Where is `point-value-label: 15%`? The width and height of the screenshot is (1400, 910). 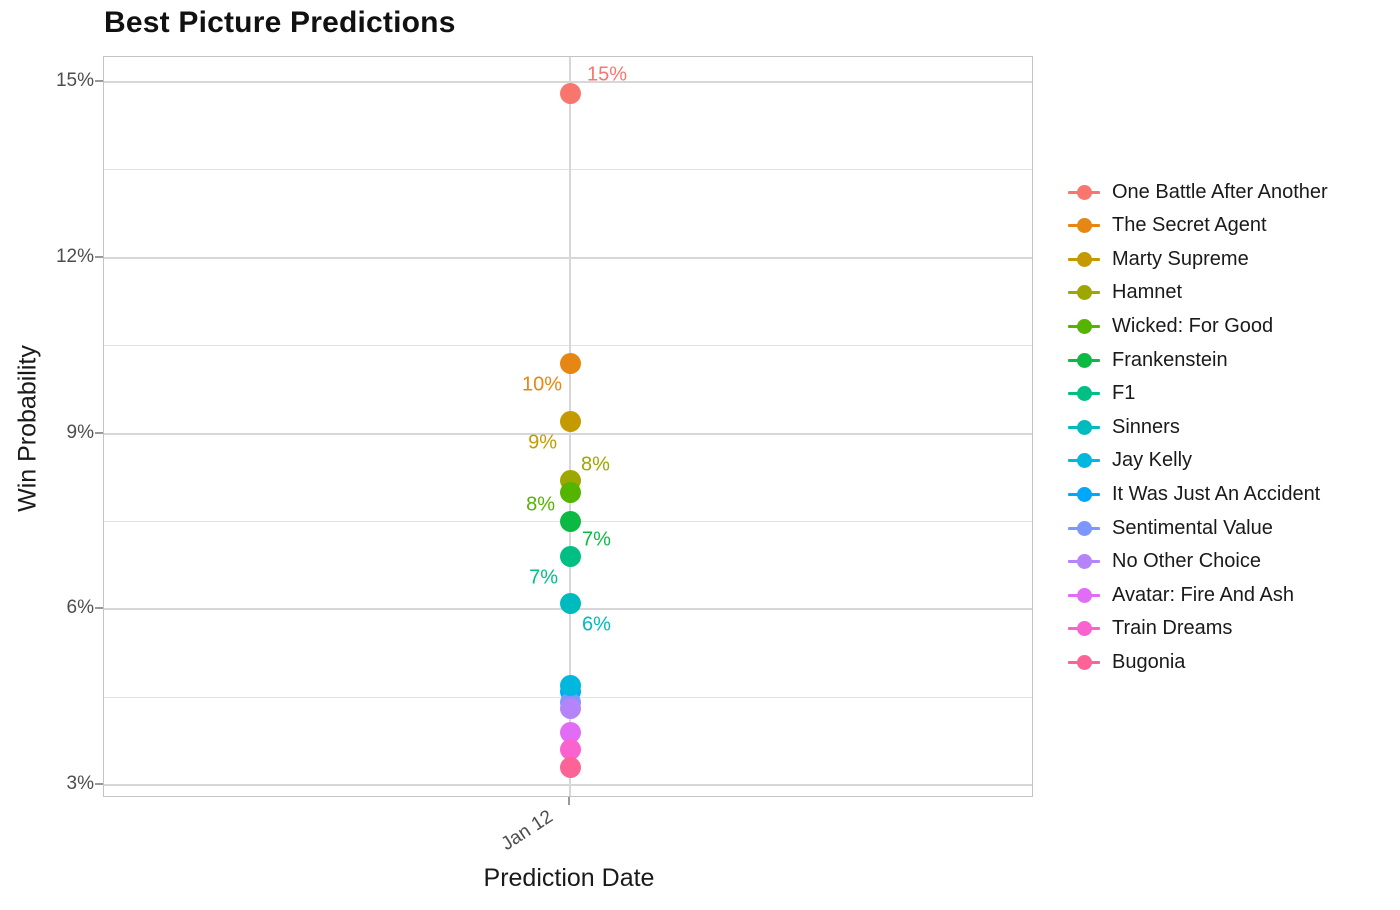 point-value-label: 15% is located at coordinates (607, 74).